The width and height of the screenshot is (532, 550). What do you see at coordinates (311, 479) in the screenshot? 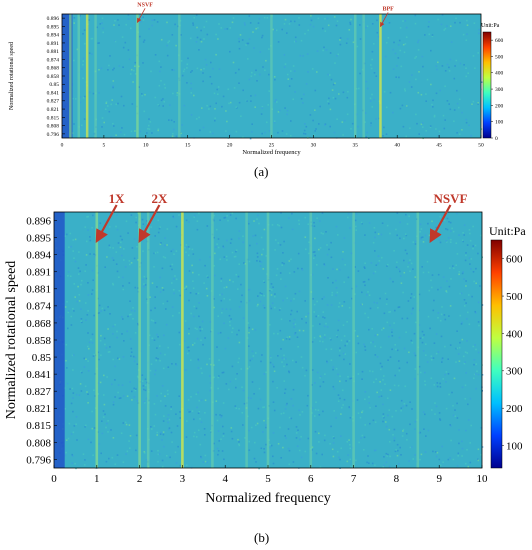
I see `x-tick-label: 6` at bounding box center [311, 479].